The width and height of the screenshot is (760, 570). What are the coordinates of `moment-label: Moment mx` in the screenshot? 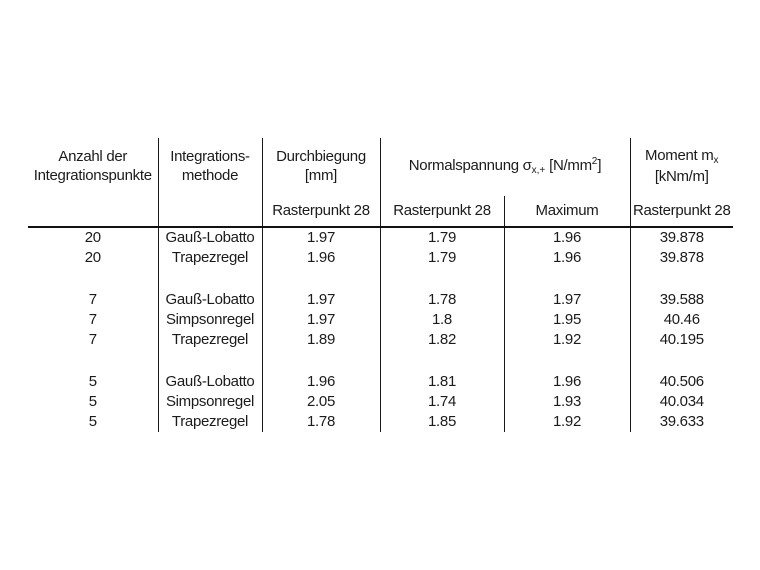 It's located at (682, 157).